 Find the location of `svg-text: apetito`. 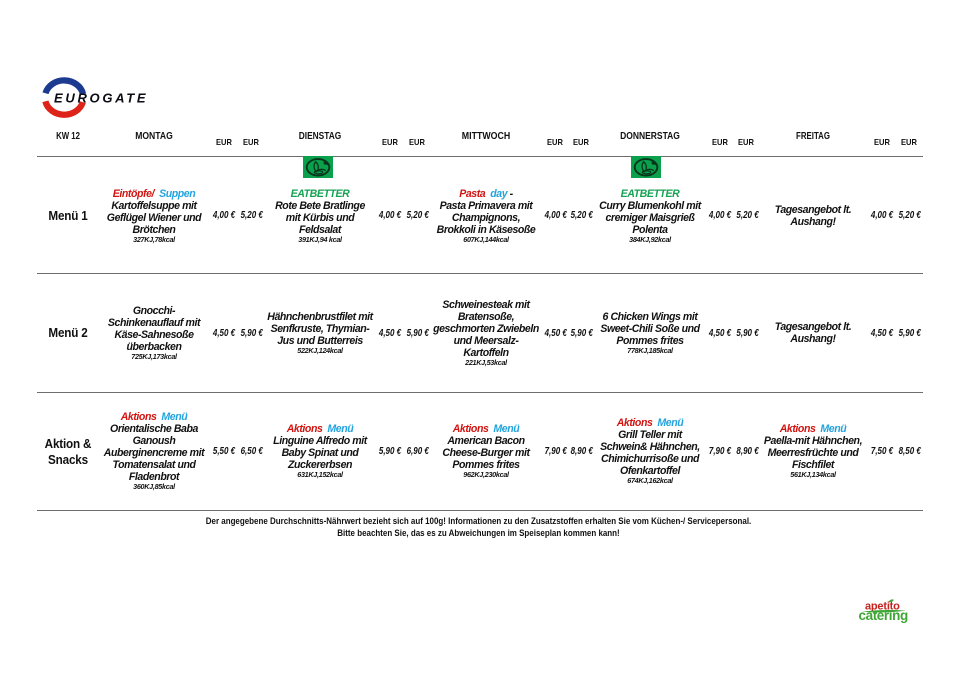

svg-text: apetito is located at coordinates (882, 607).